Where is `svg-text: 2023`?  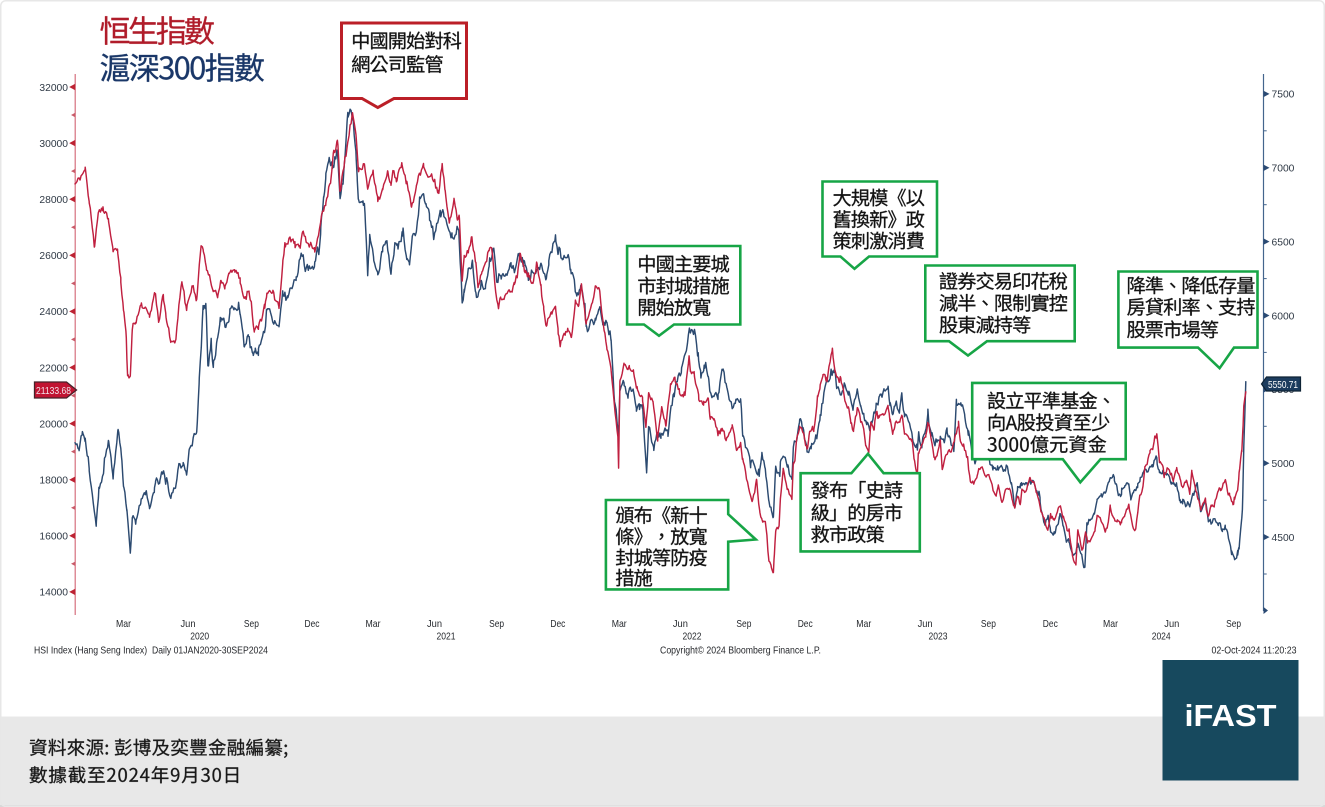 svg-text: 2023 is located at coordinates (938, 637).